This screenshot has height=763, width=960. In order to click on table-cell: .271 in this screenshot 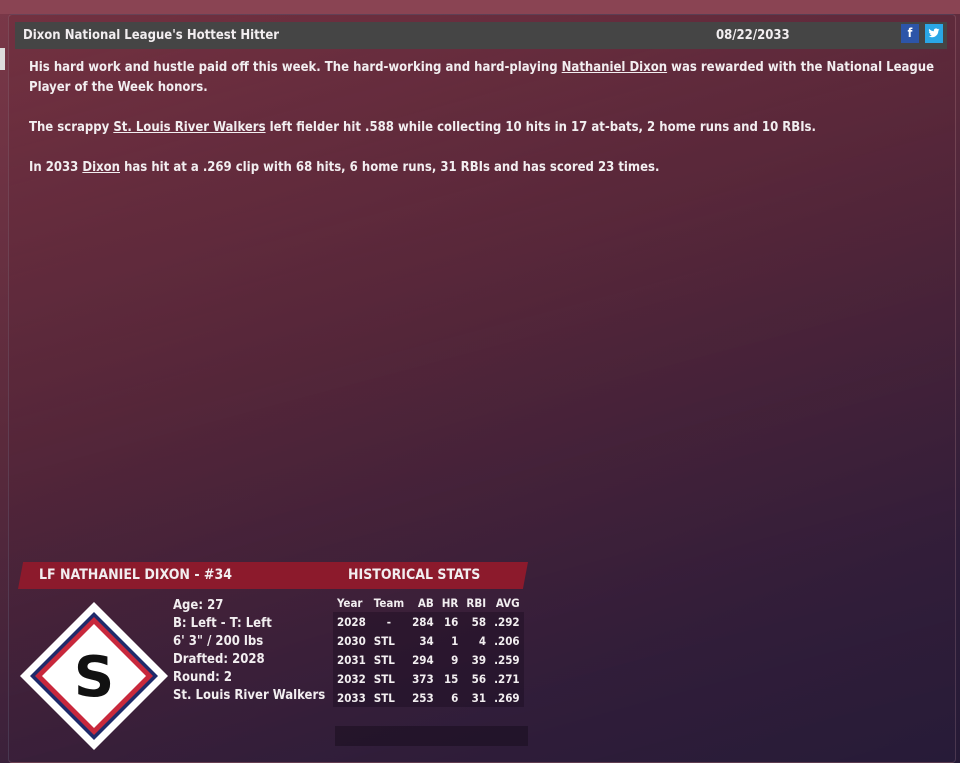, I will do `click(507, 678)`.